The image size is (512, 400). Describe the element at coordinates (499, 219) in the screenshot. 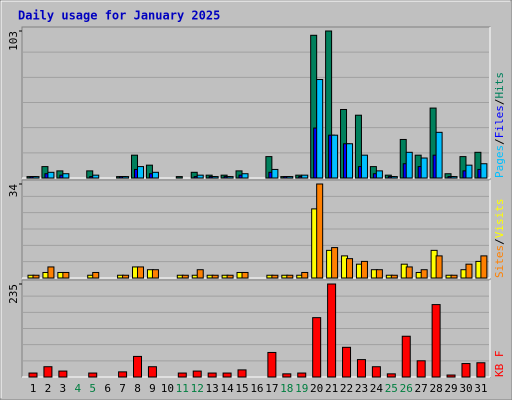

I see `legend-entry: Visits` at that location.